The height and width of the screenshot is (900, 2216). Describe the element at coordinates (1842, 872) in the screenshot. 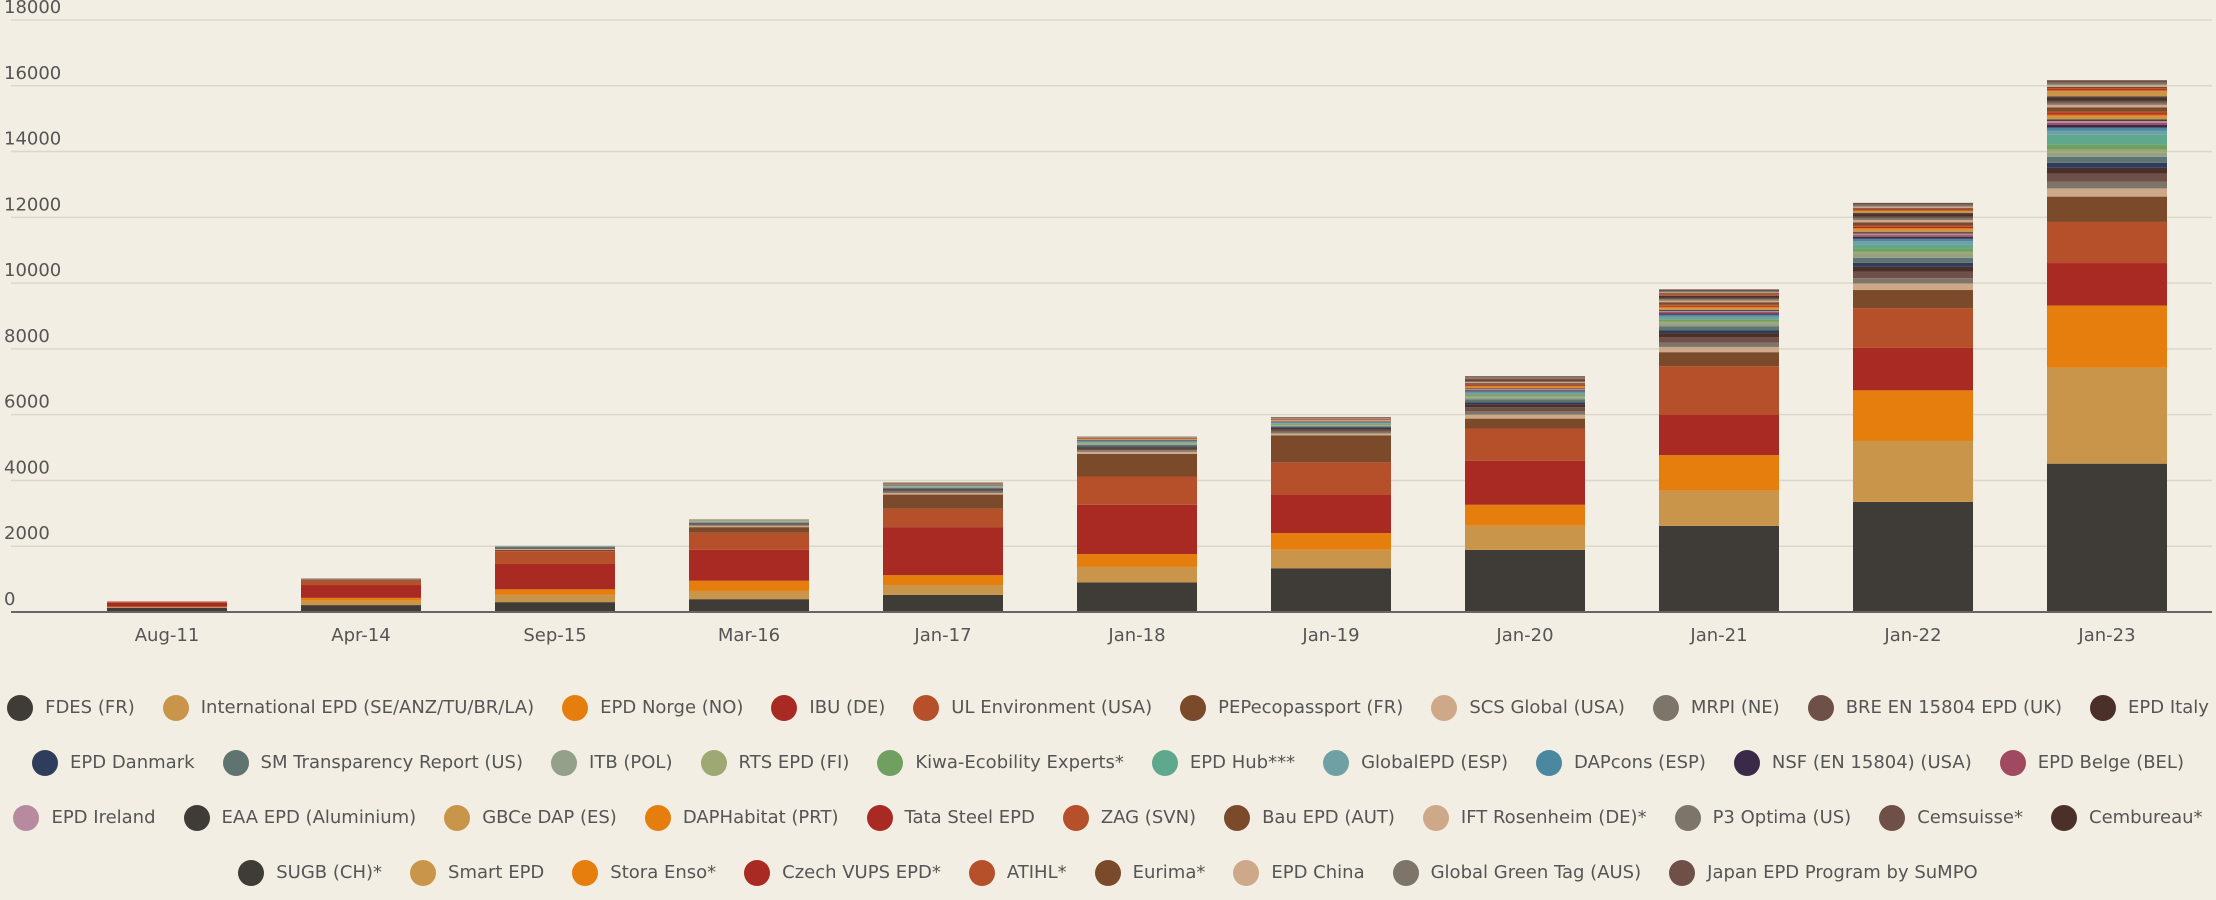

I see `legend-label: Japan EPD Program by SuMPO` at that location.